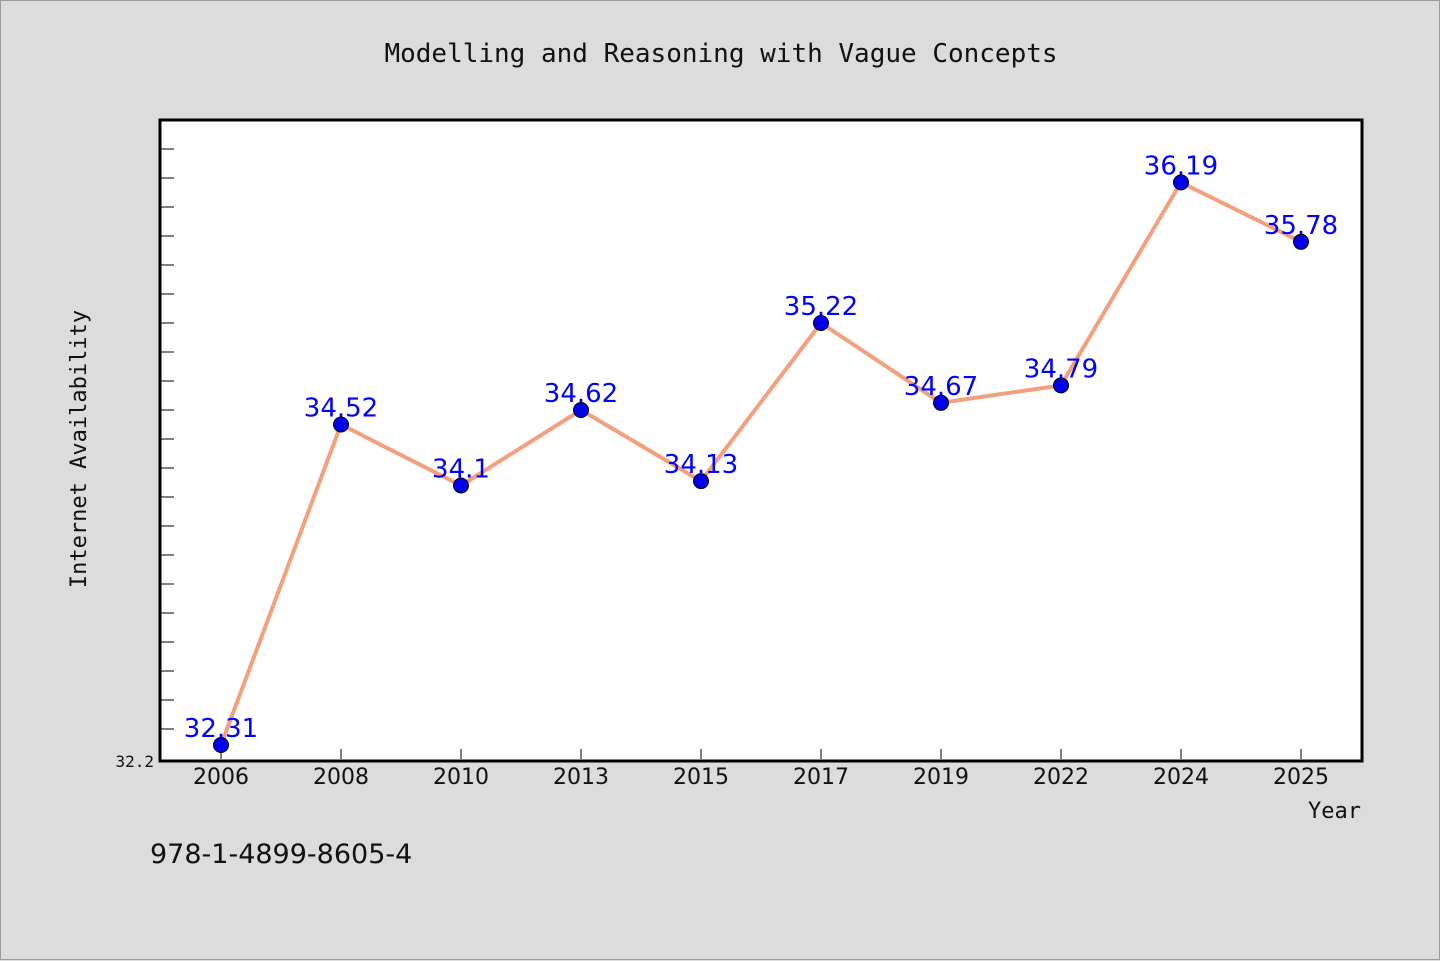  Describe the element at coordinates (1061, 777) in the screenshot. I see `x-tick-label: 2022` at that location.